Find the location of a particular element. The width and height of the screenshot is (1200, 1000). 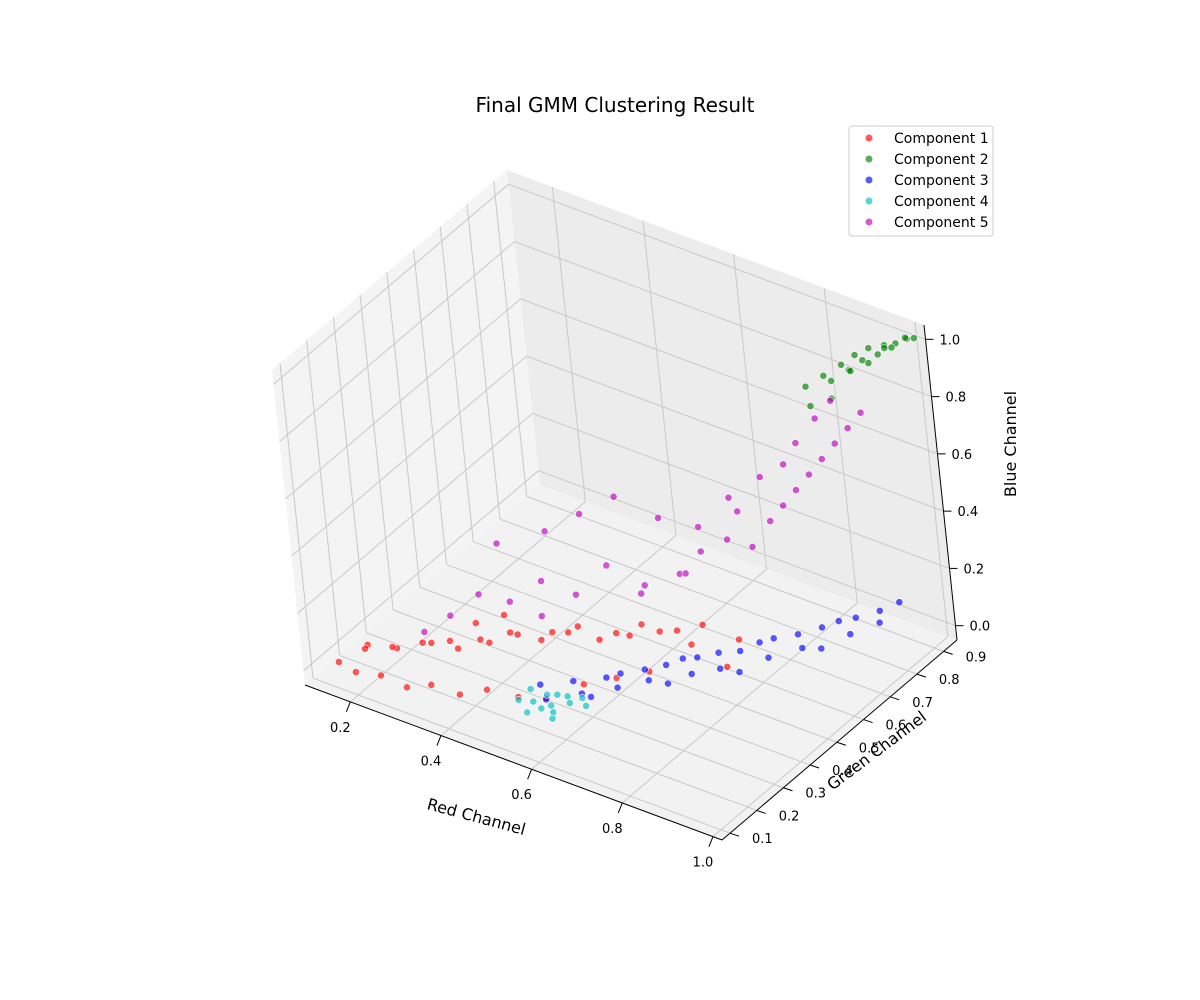

y-tick-label: 0.2 is located at coordinates (789, 817).